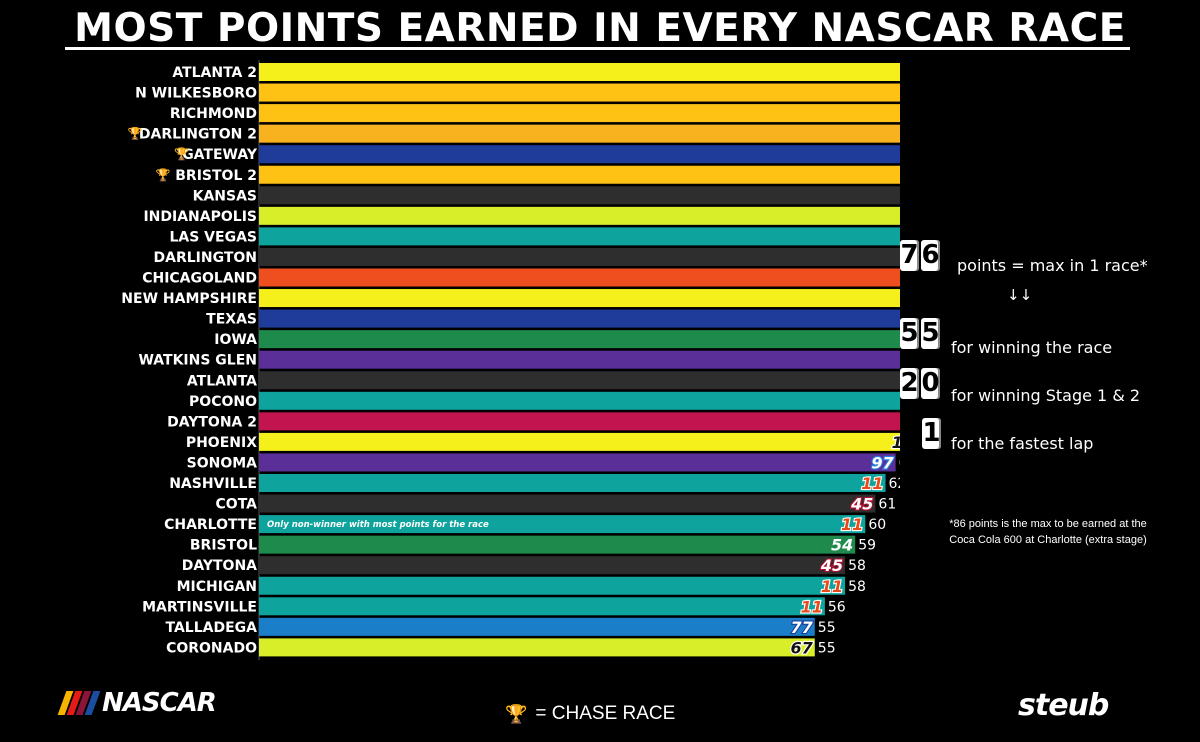 Image resolution: width=1200 pixels, height=742 pixels. What do you see at coordinates (223, 402) in the screenshot?
I see `category-label: POCONO` at bounding box center [223, 402].